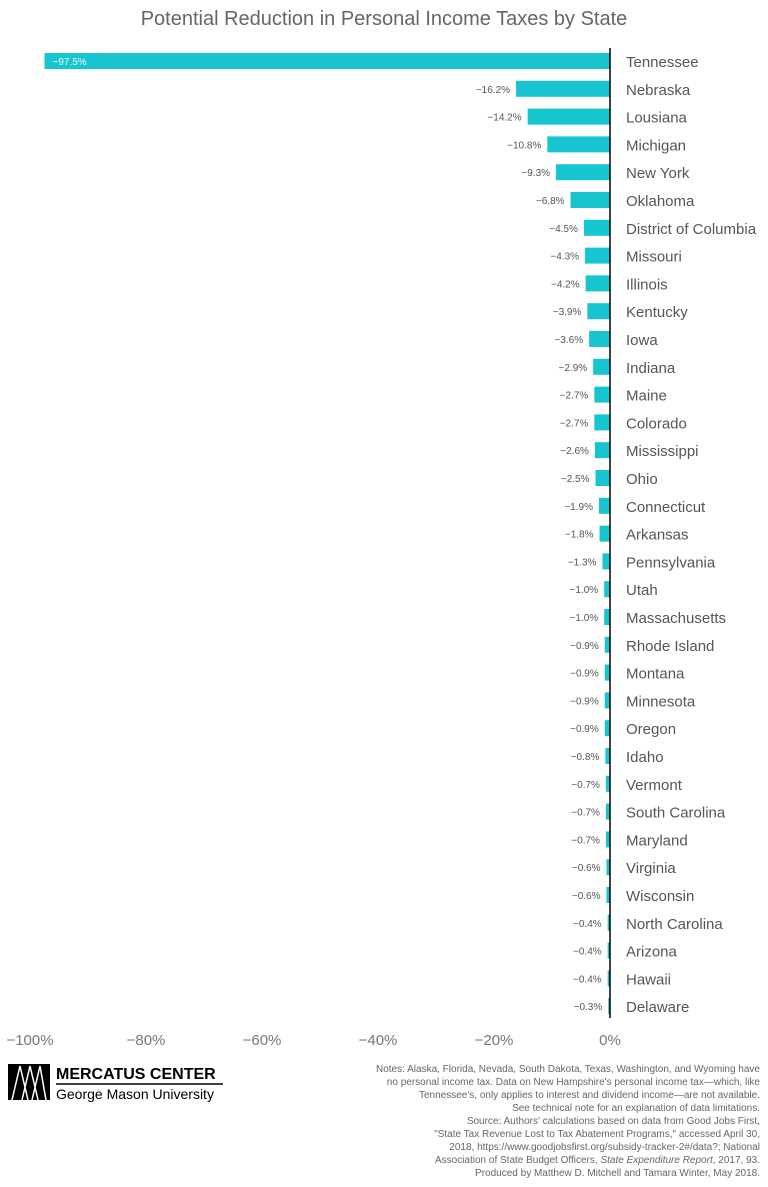  Describe the element at coordinates (575, 479) in the screenshot. I see `data-label: −2.5%` at that location.